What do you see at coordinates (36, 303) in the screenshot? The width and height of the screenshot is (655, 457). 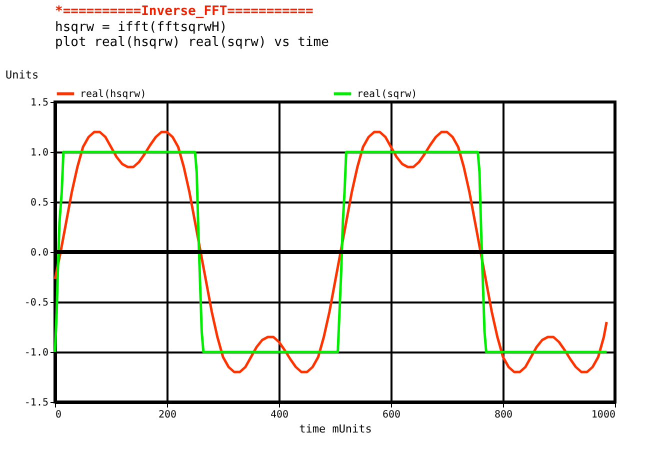 I see `y-tick-label: -0.5` at bounding box center [36, 303].